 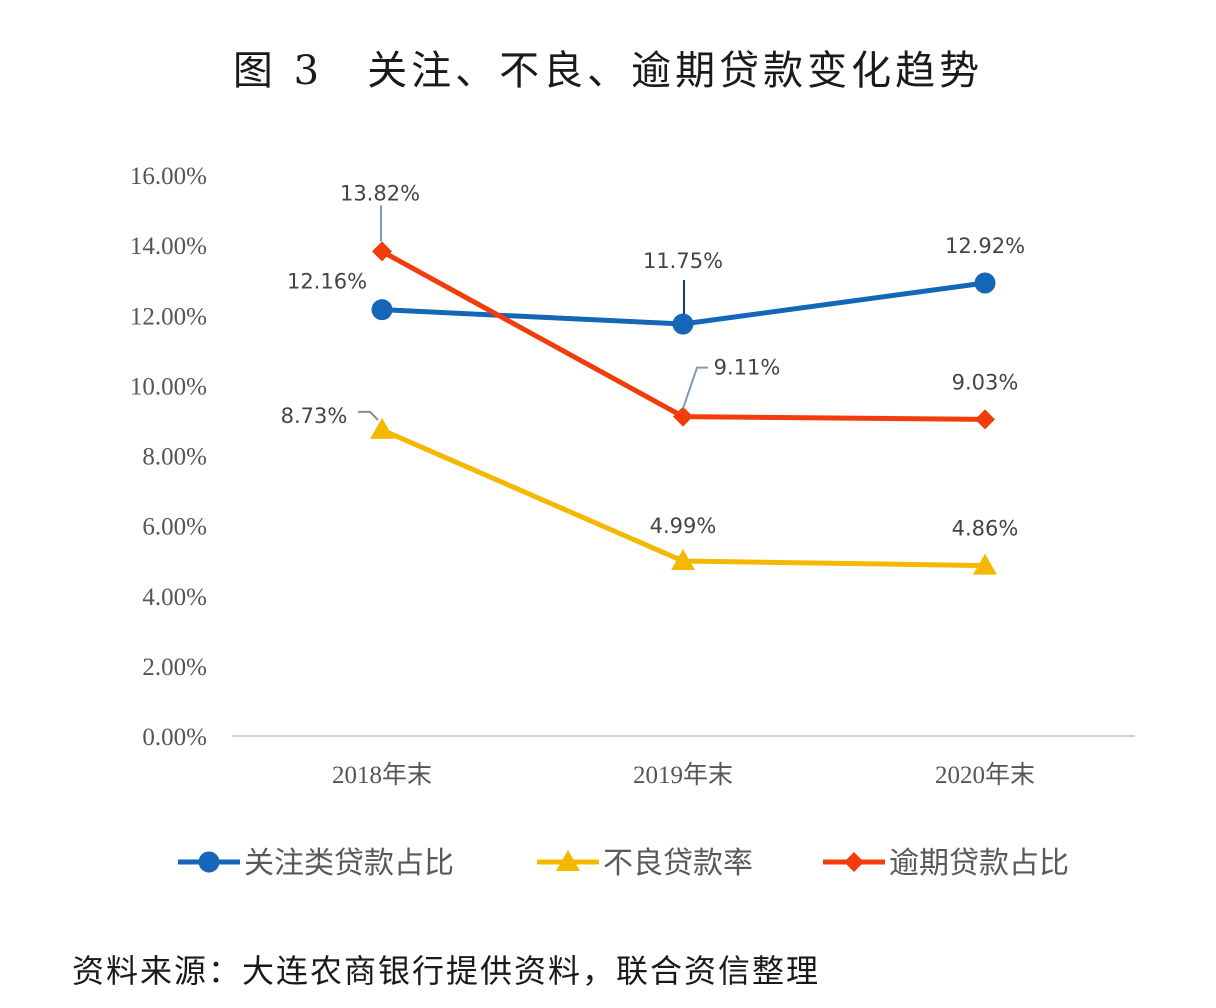 I want to click on x-axis: 2018年末 2019年末 2020年末, so click(x=683, y=762).